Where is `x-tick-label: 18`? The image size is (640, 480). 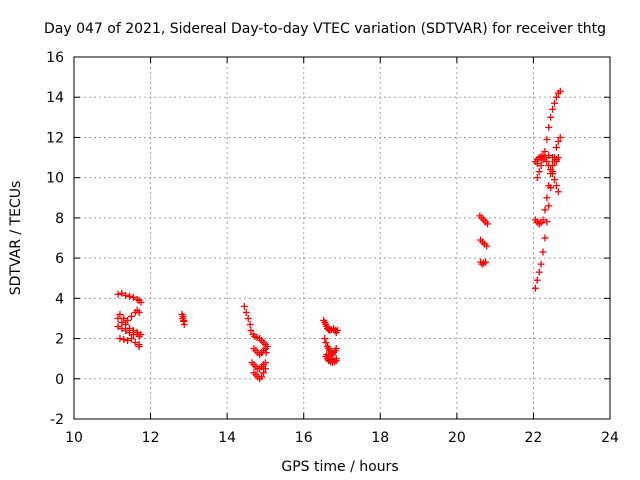 x-tick-label: 18 is located at coordinates (380, 438).